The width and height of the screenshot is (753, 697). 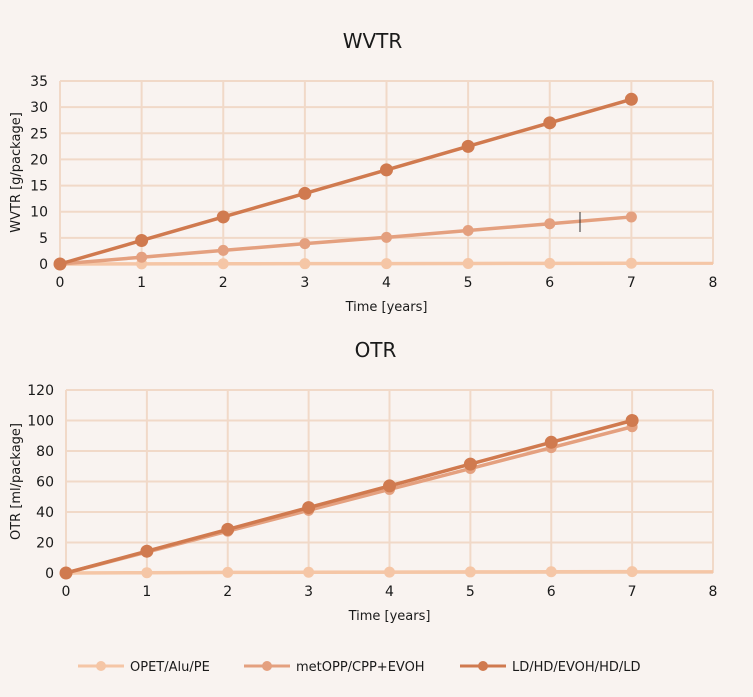 I want to click on chart-title: OTR, so click(x=376, y=350).